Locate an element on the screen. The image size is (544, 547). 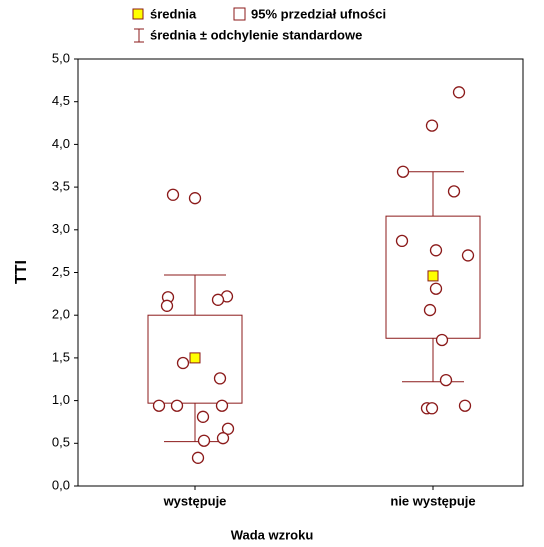
y-tick-label: 4,0 is located at coordinates (61, 143).